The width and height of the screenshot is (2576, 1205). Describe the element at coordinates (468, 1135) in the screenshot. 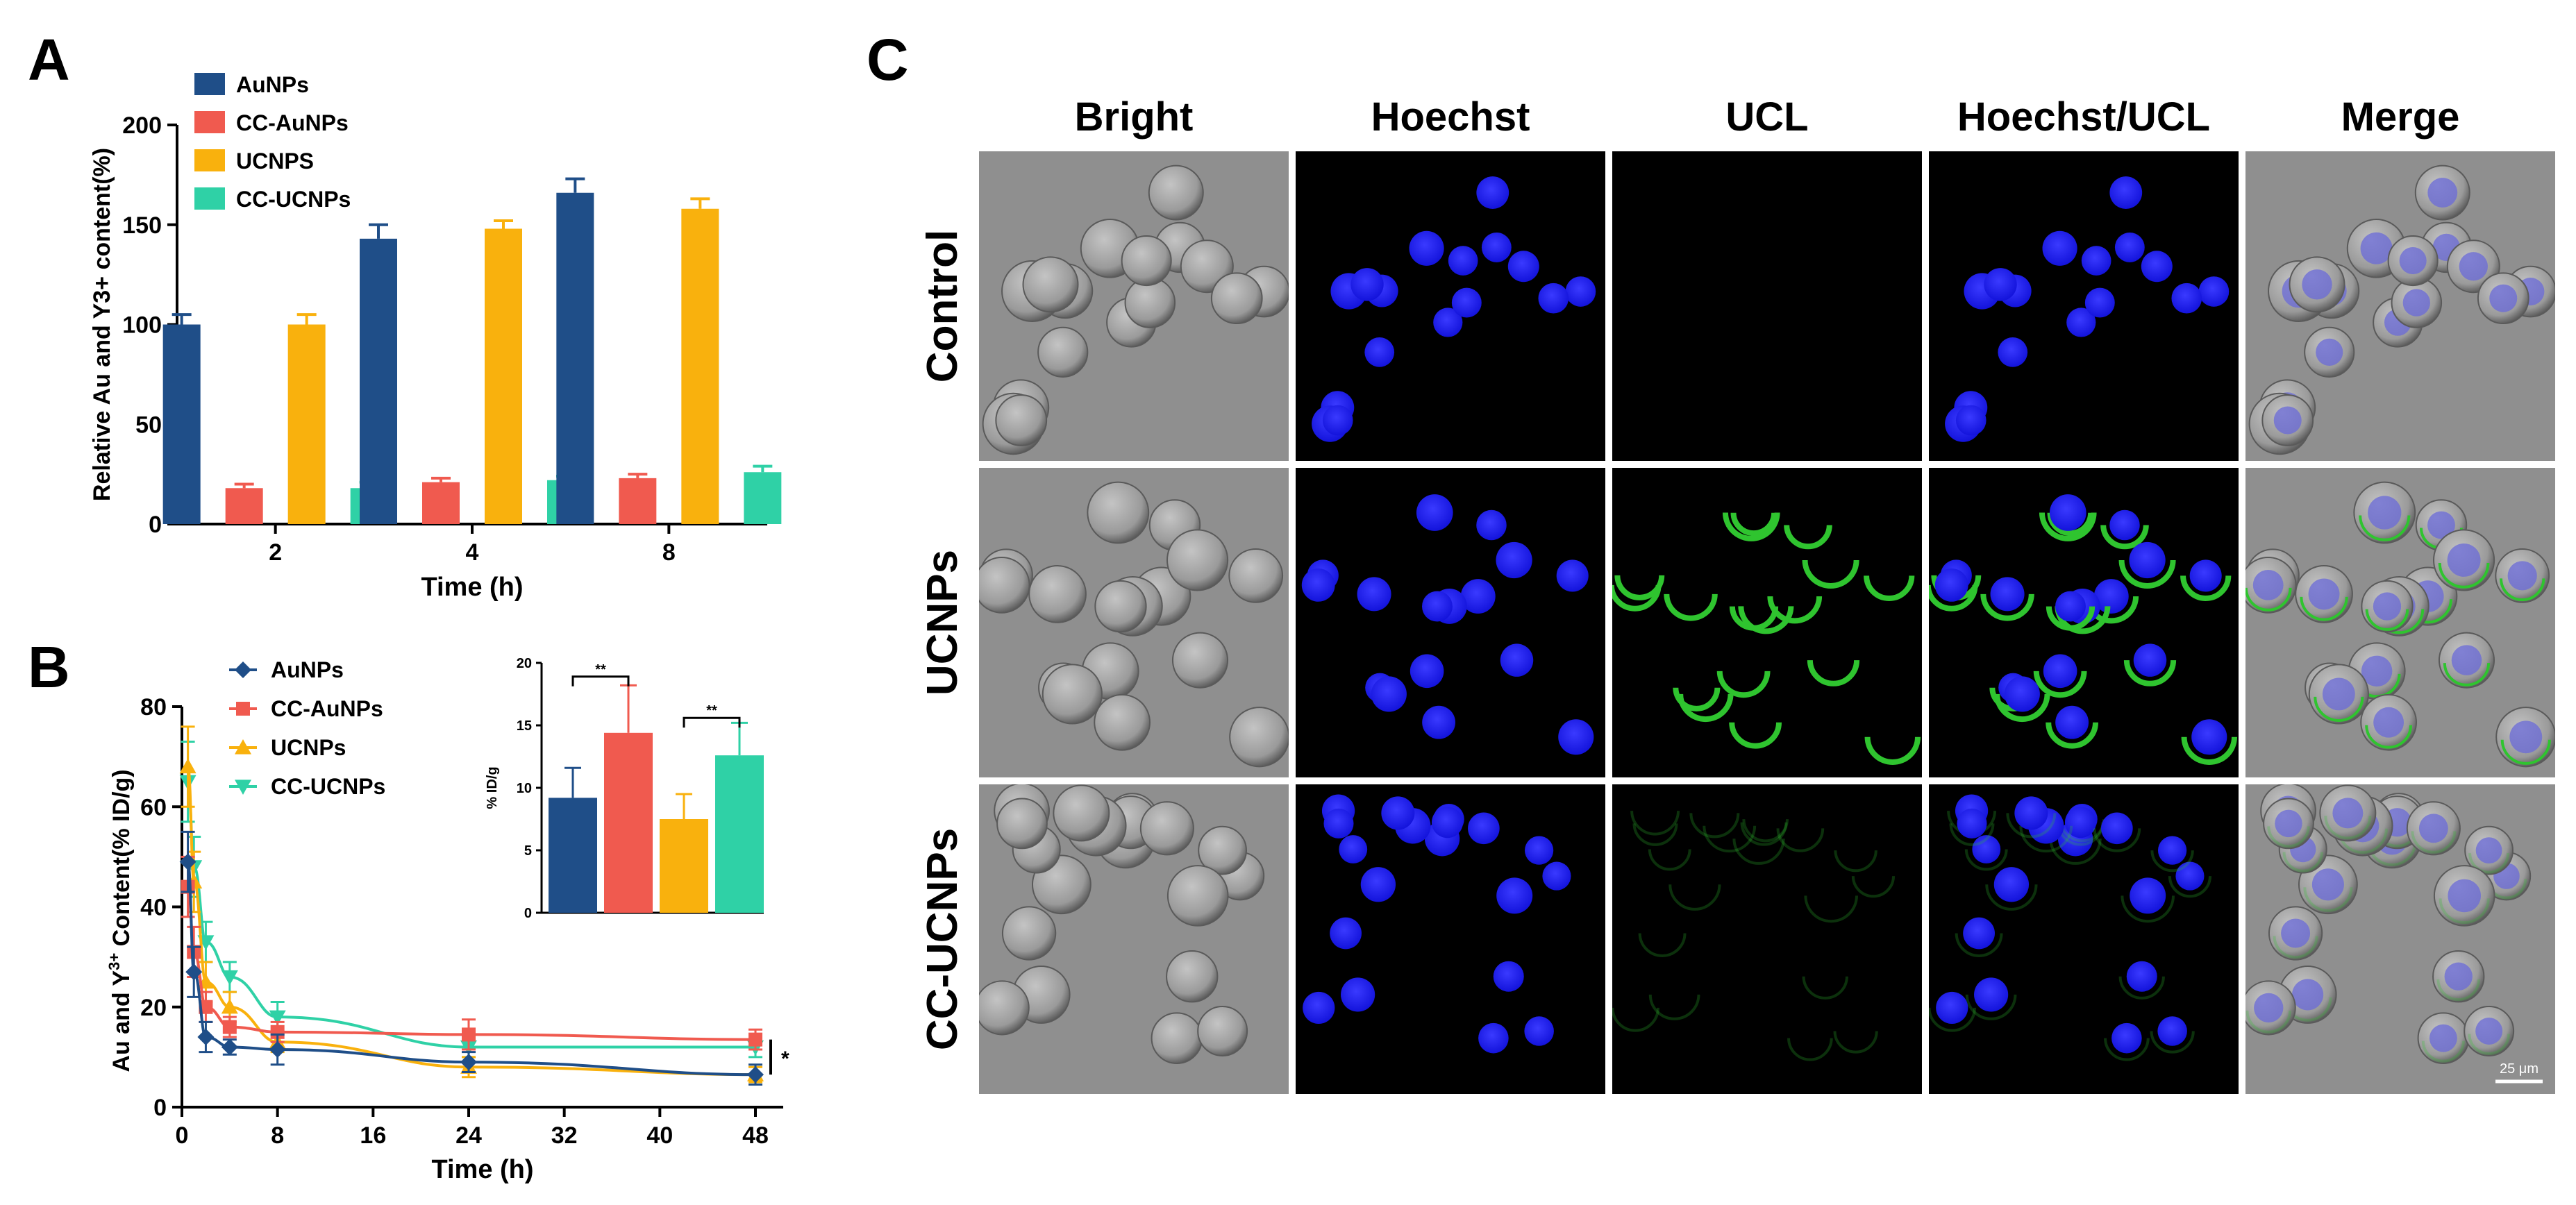

I see `b-xtick-label: 24` at that location.